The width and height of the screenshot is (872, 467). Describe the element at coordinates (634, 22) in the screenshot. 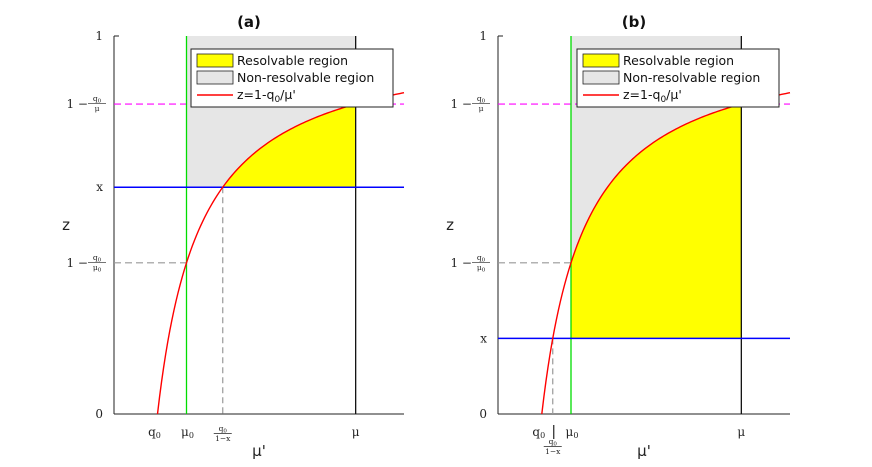

I see `panel-title: (b)` at that location.